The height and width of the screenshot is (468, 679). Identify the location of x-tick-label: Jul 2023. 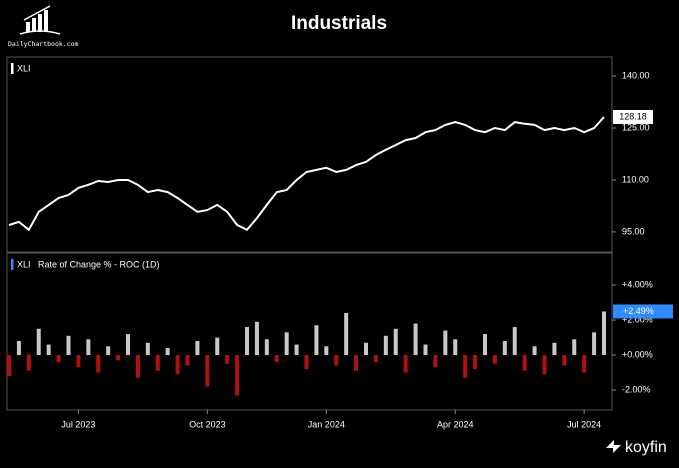
(78, 424).